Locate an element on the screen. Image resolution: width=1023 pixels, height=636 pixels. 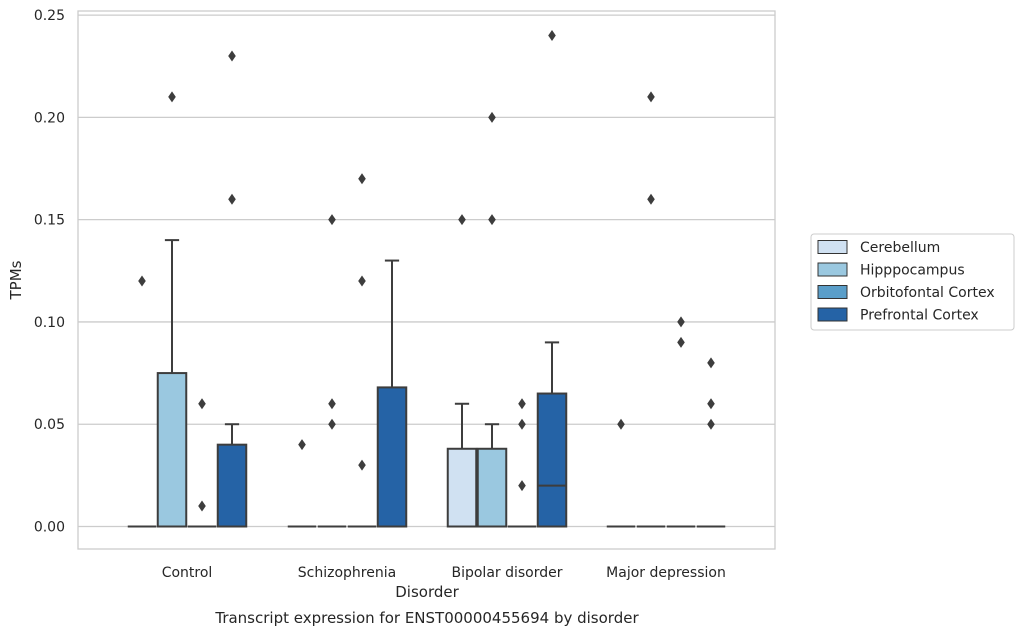
y-tick-label: 0.00 is located at coordinates (49, 527).